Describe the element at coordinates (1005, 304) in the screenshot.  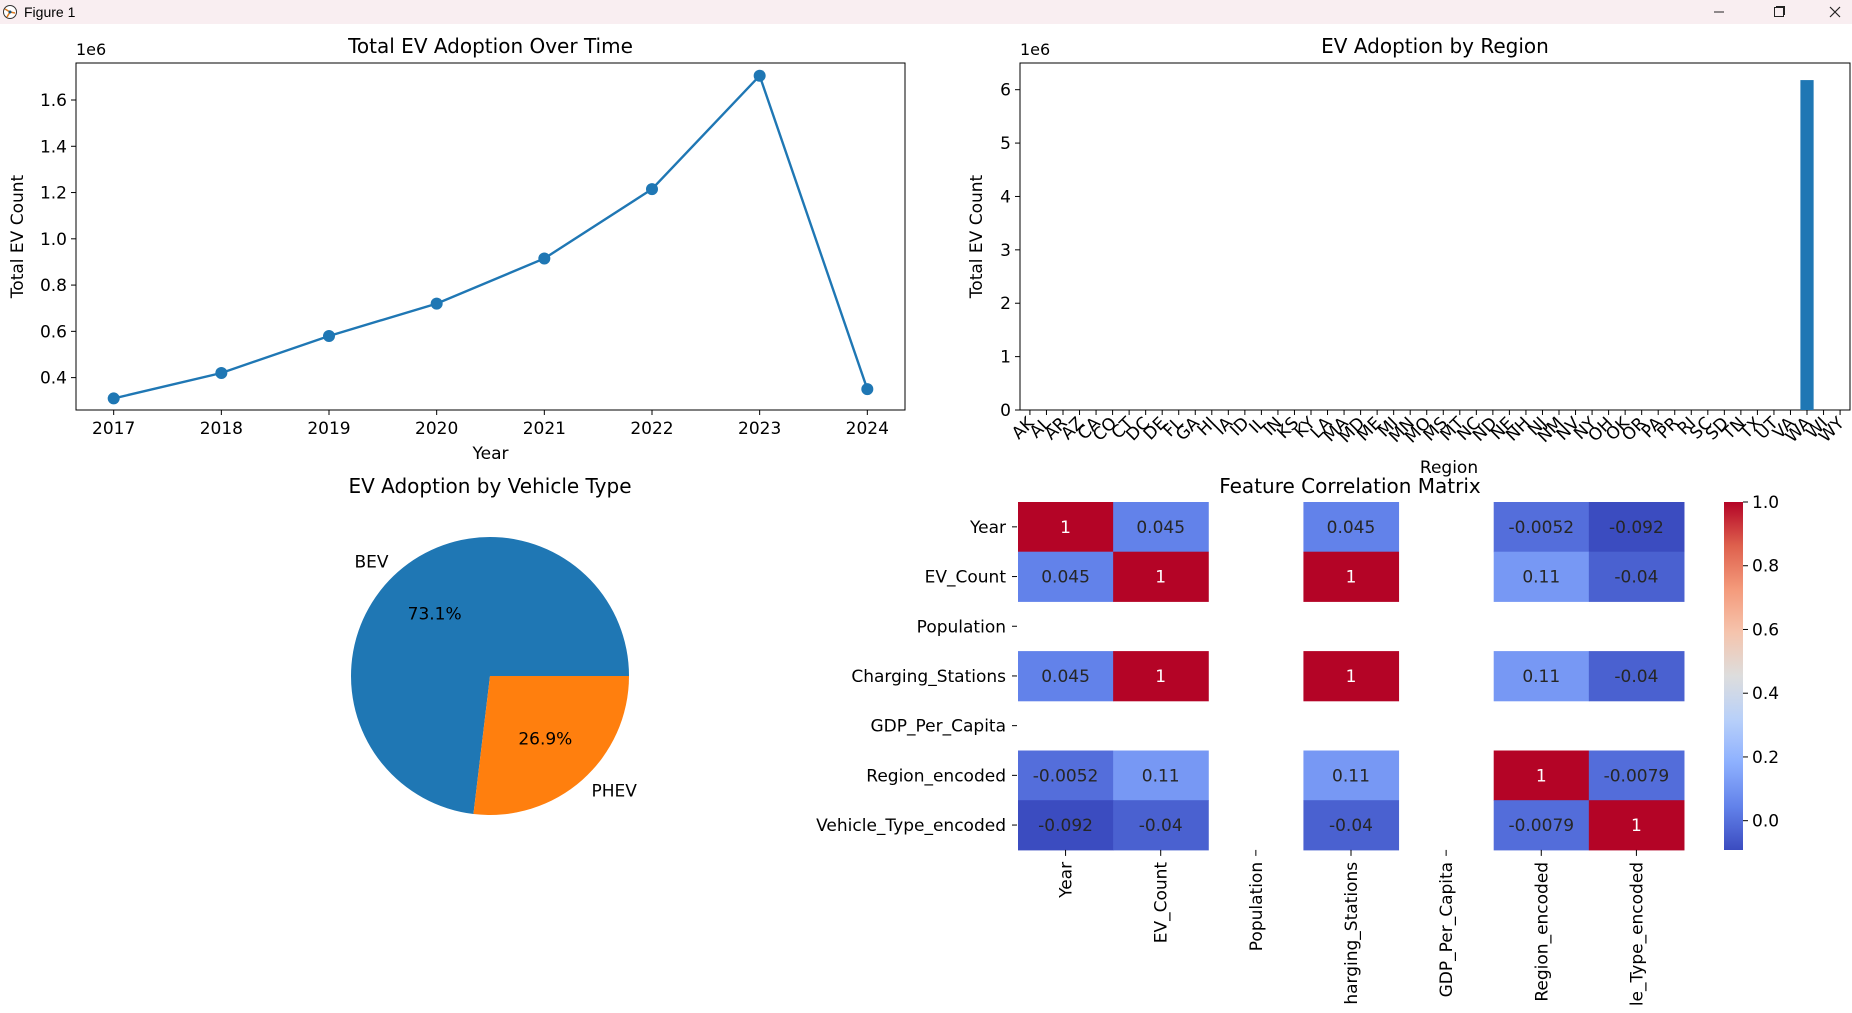
I see `bar-chart-ytick-label: 2` at that location.